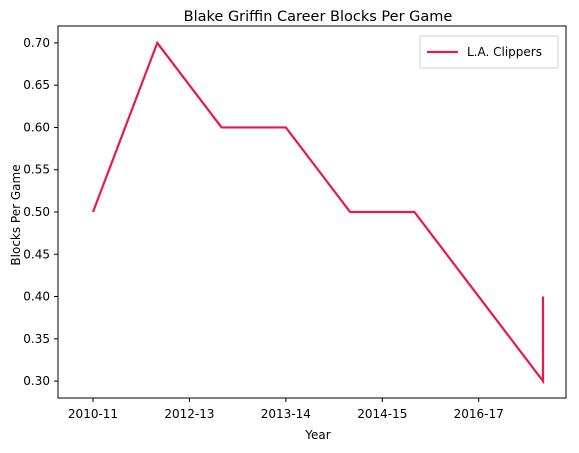 This screenshot has width=579, height=453. I want to click on x-tick-label: 2010-11, so click(93, 414).